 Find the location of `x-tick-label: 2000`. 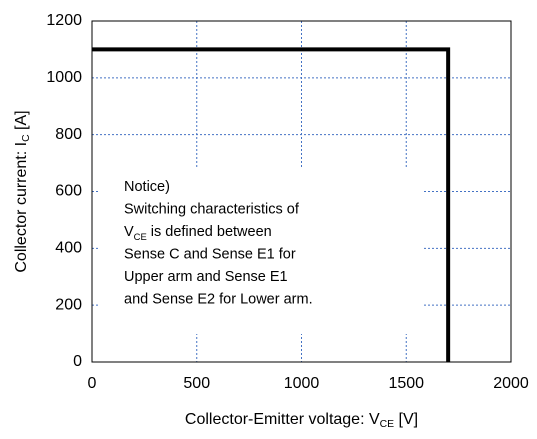

x-tick-label: 2000 is located at coordinates (511, 383).